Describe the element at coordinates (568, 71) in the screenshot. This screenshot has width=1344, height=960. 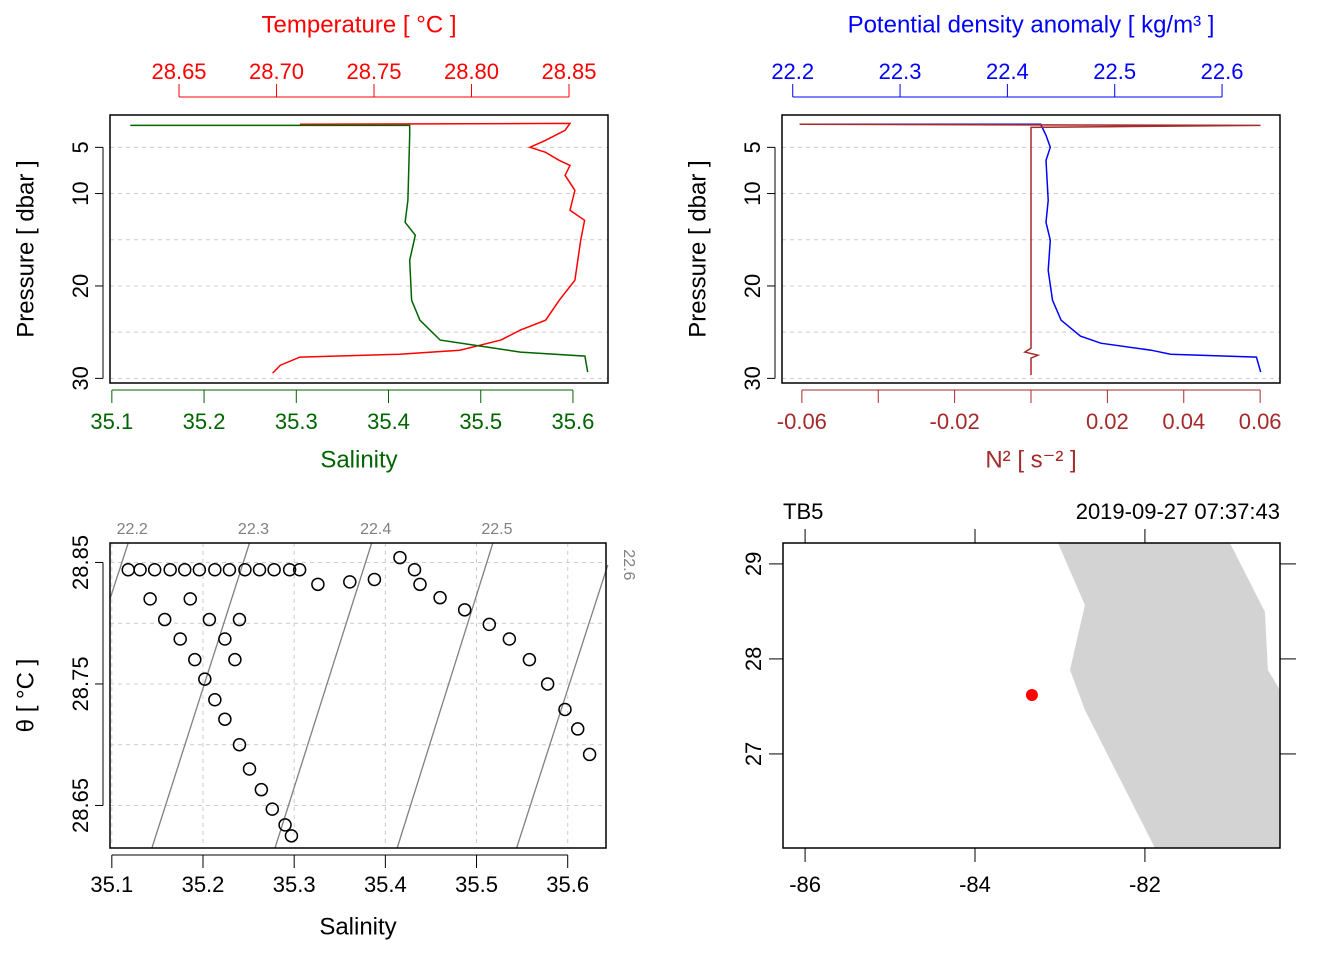
I see `top-tick-label: 28.85` at that location.